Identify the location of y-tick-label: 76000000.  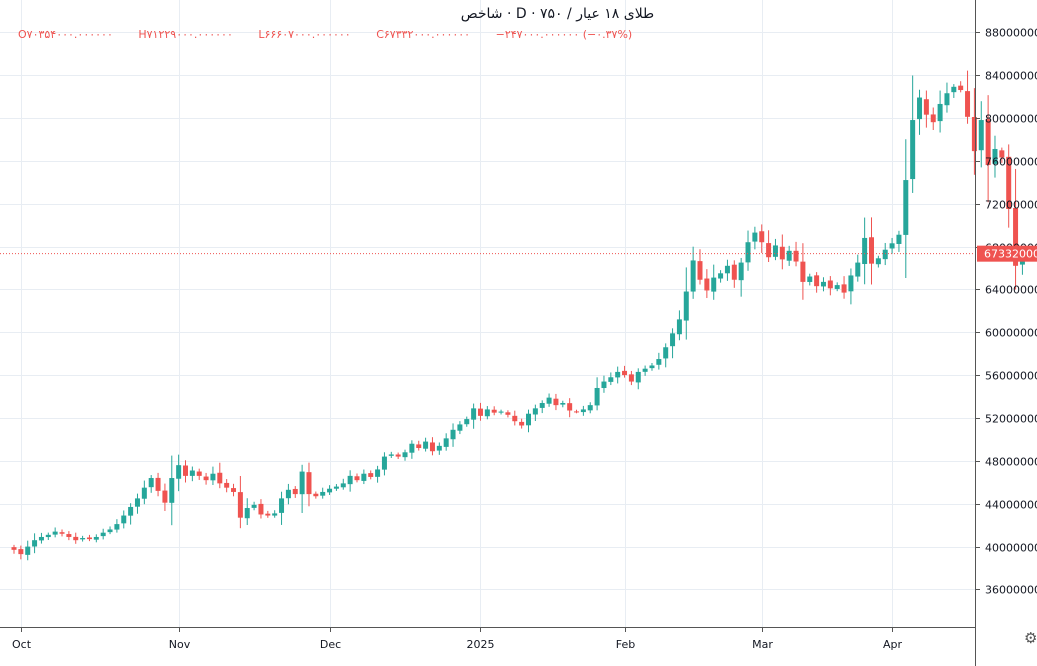
(1011, 162).